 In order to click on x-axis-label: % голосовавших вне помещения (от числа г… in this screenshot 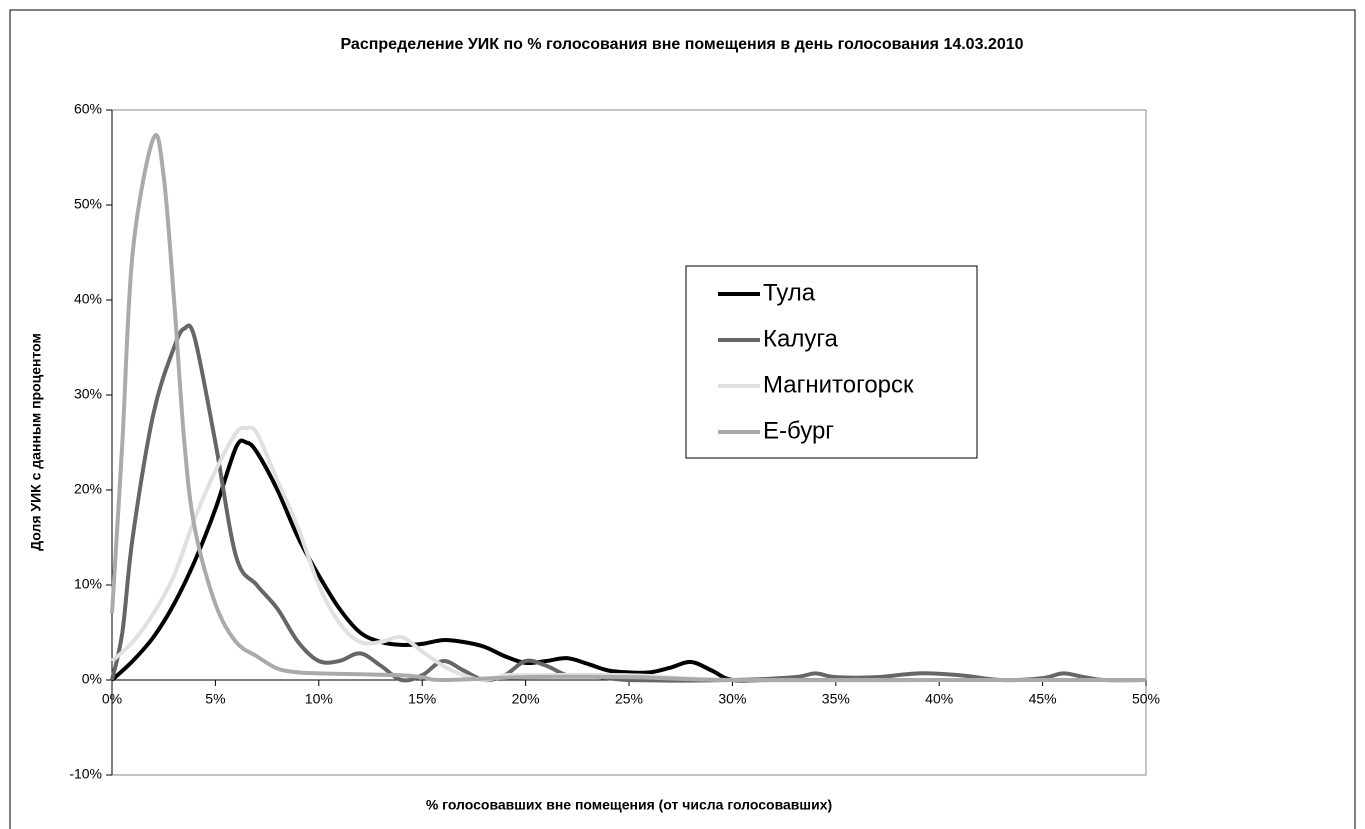, I will do `click(629, 805)`.